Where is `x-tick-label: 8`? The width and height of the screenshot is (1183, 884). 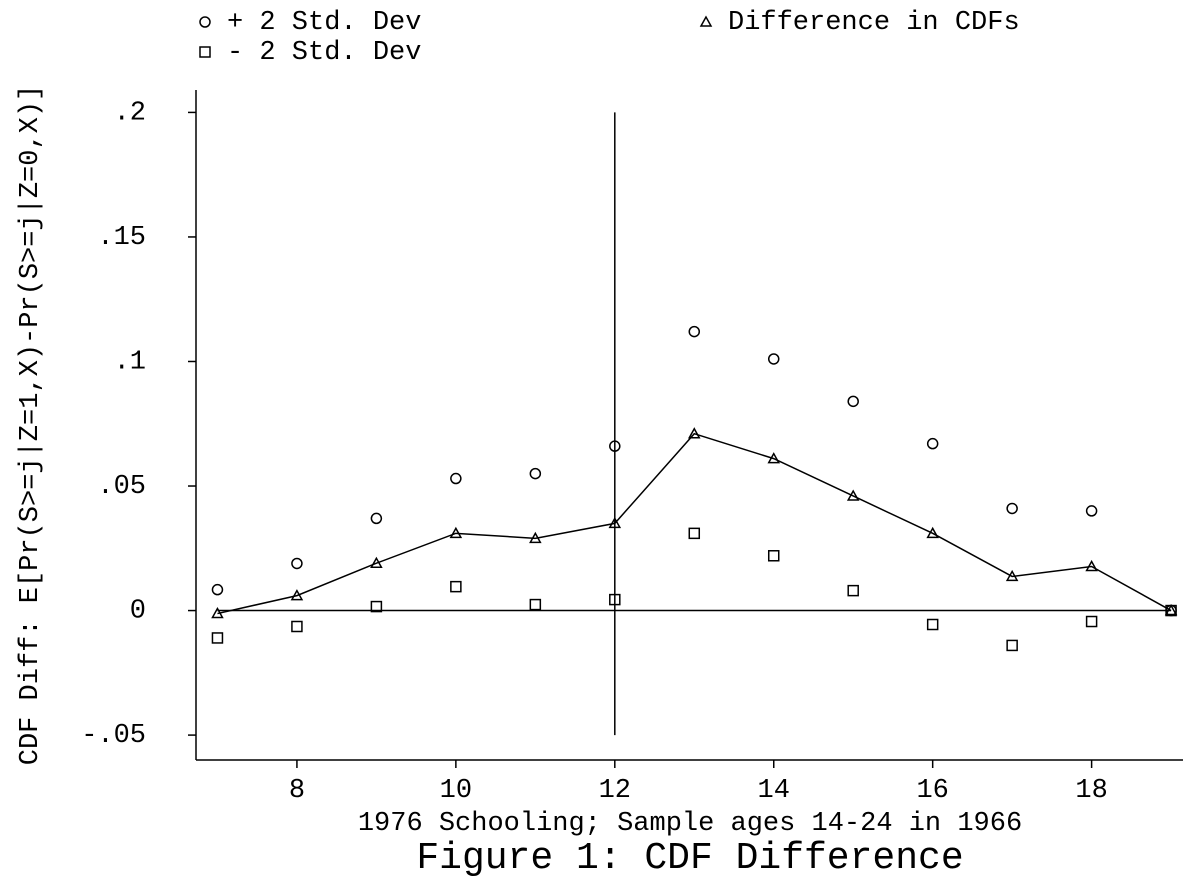
x-tick-label: 8 is located at coordinates (297, 791).